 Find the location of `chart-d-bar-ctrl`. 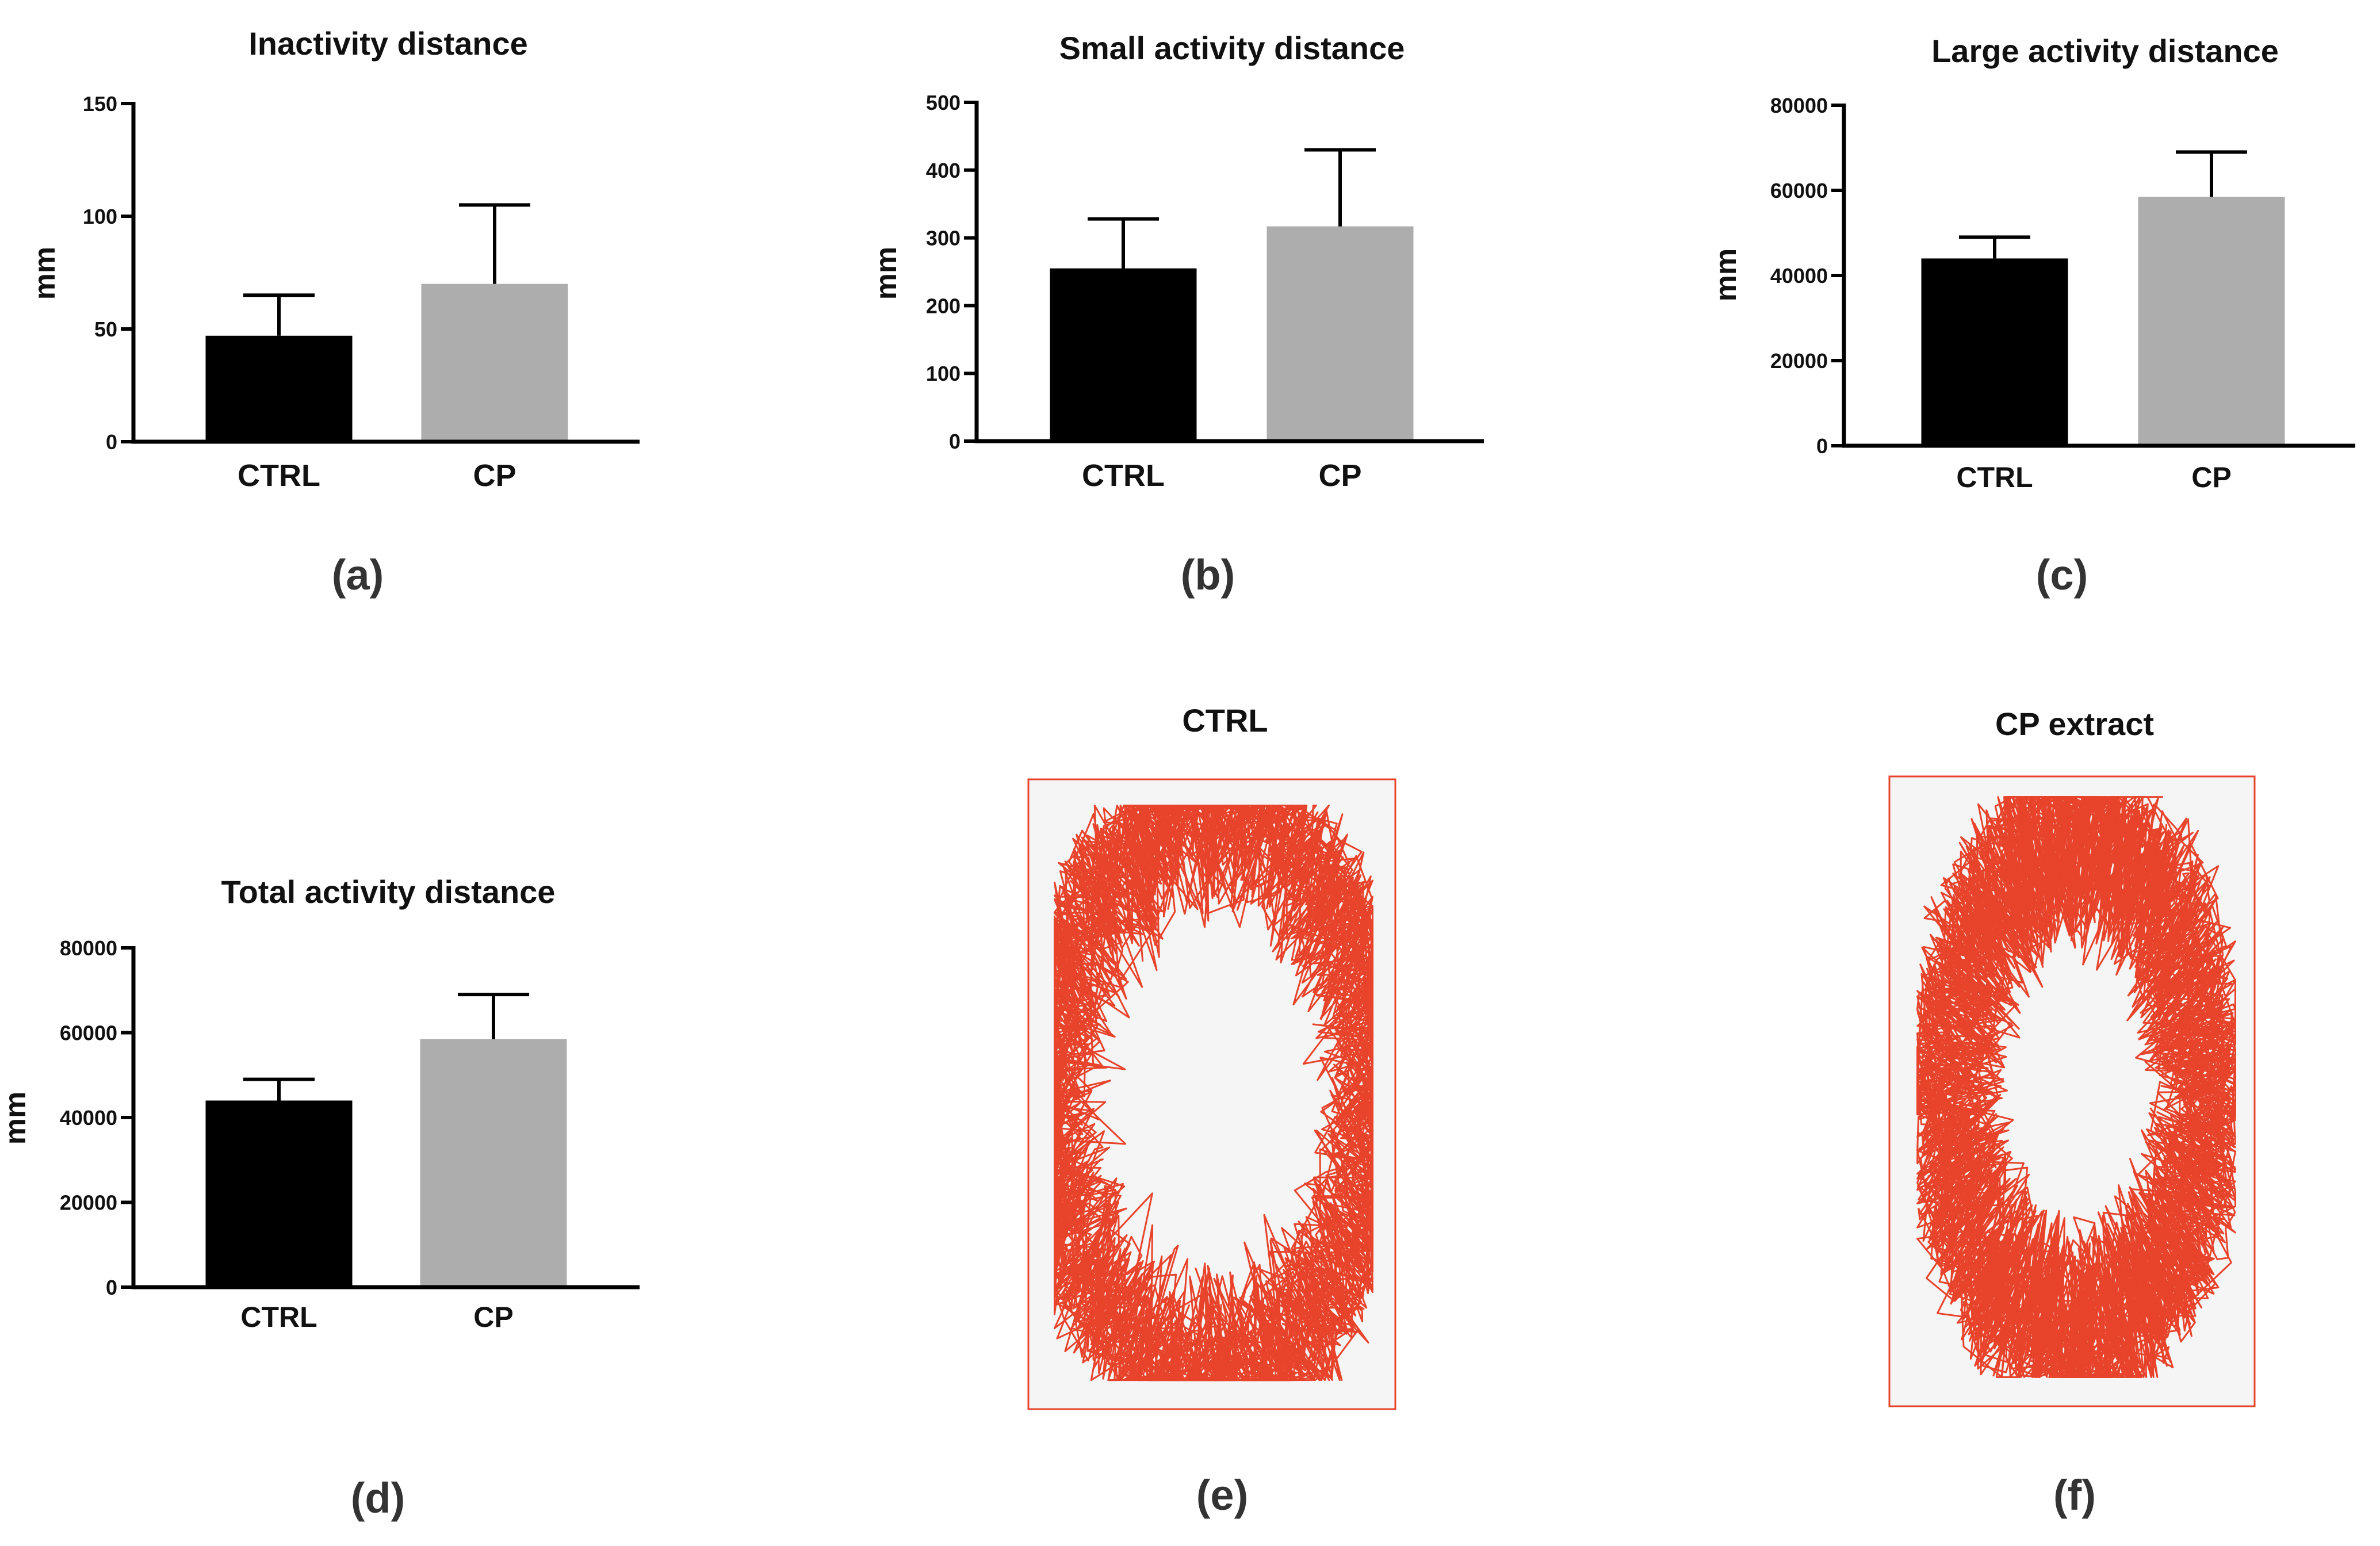

chart-d-bar-ctrl is located at coordinates (279, 1193).